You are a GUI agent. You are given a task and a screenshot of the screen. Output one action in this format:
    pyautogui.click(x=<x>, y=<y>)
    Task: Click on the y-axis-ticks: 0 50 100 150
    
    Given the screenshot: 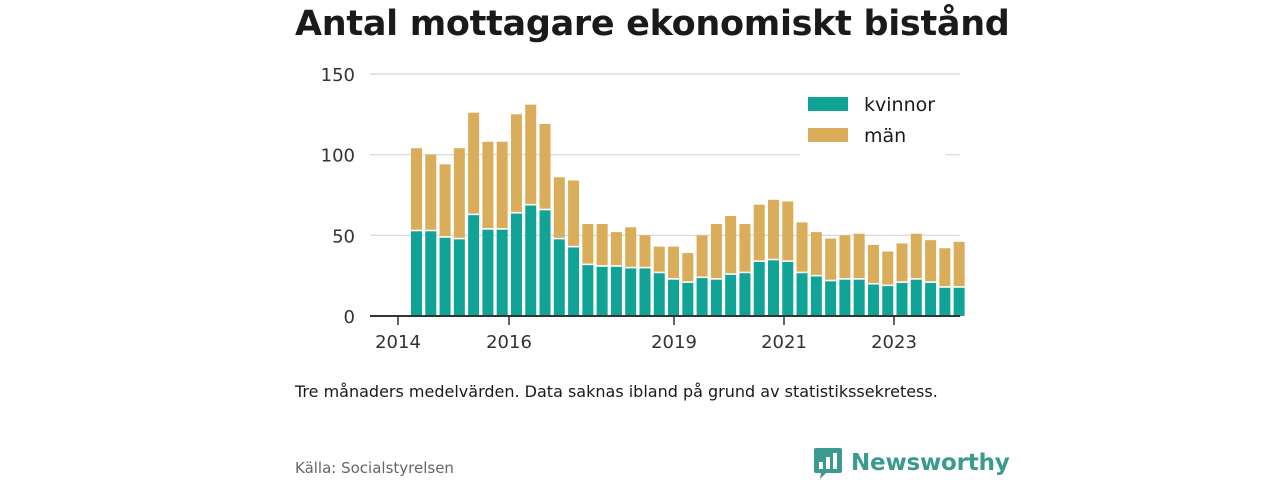 What is the action you would take?
    pyautogui.click(x=338, y=196)
    